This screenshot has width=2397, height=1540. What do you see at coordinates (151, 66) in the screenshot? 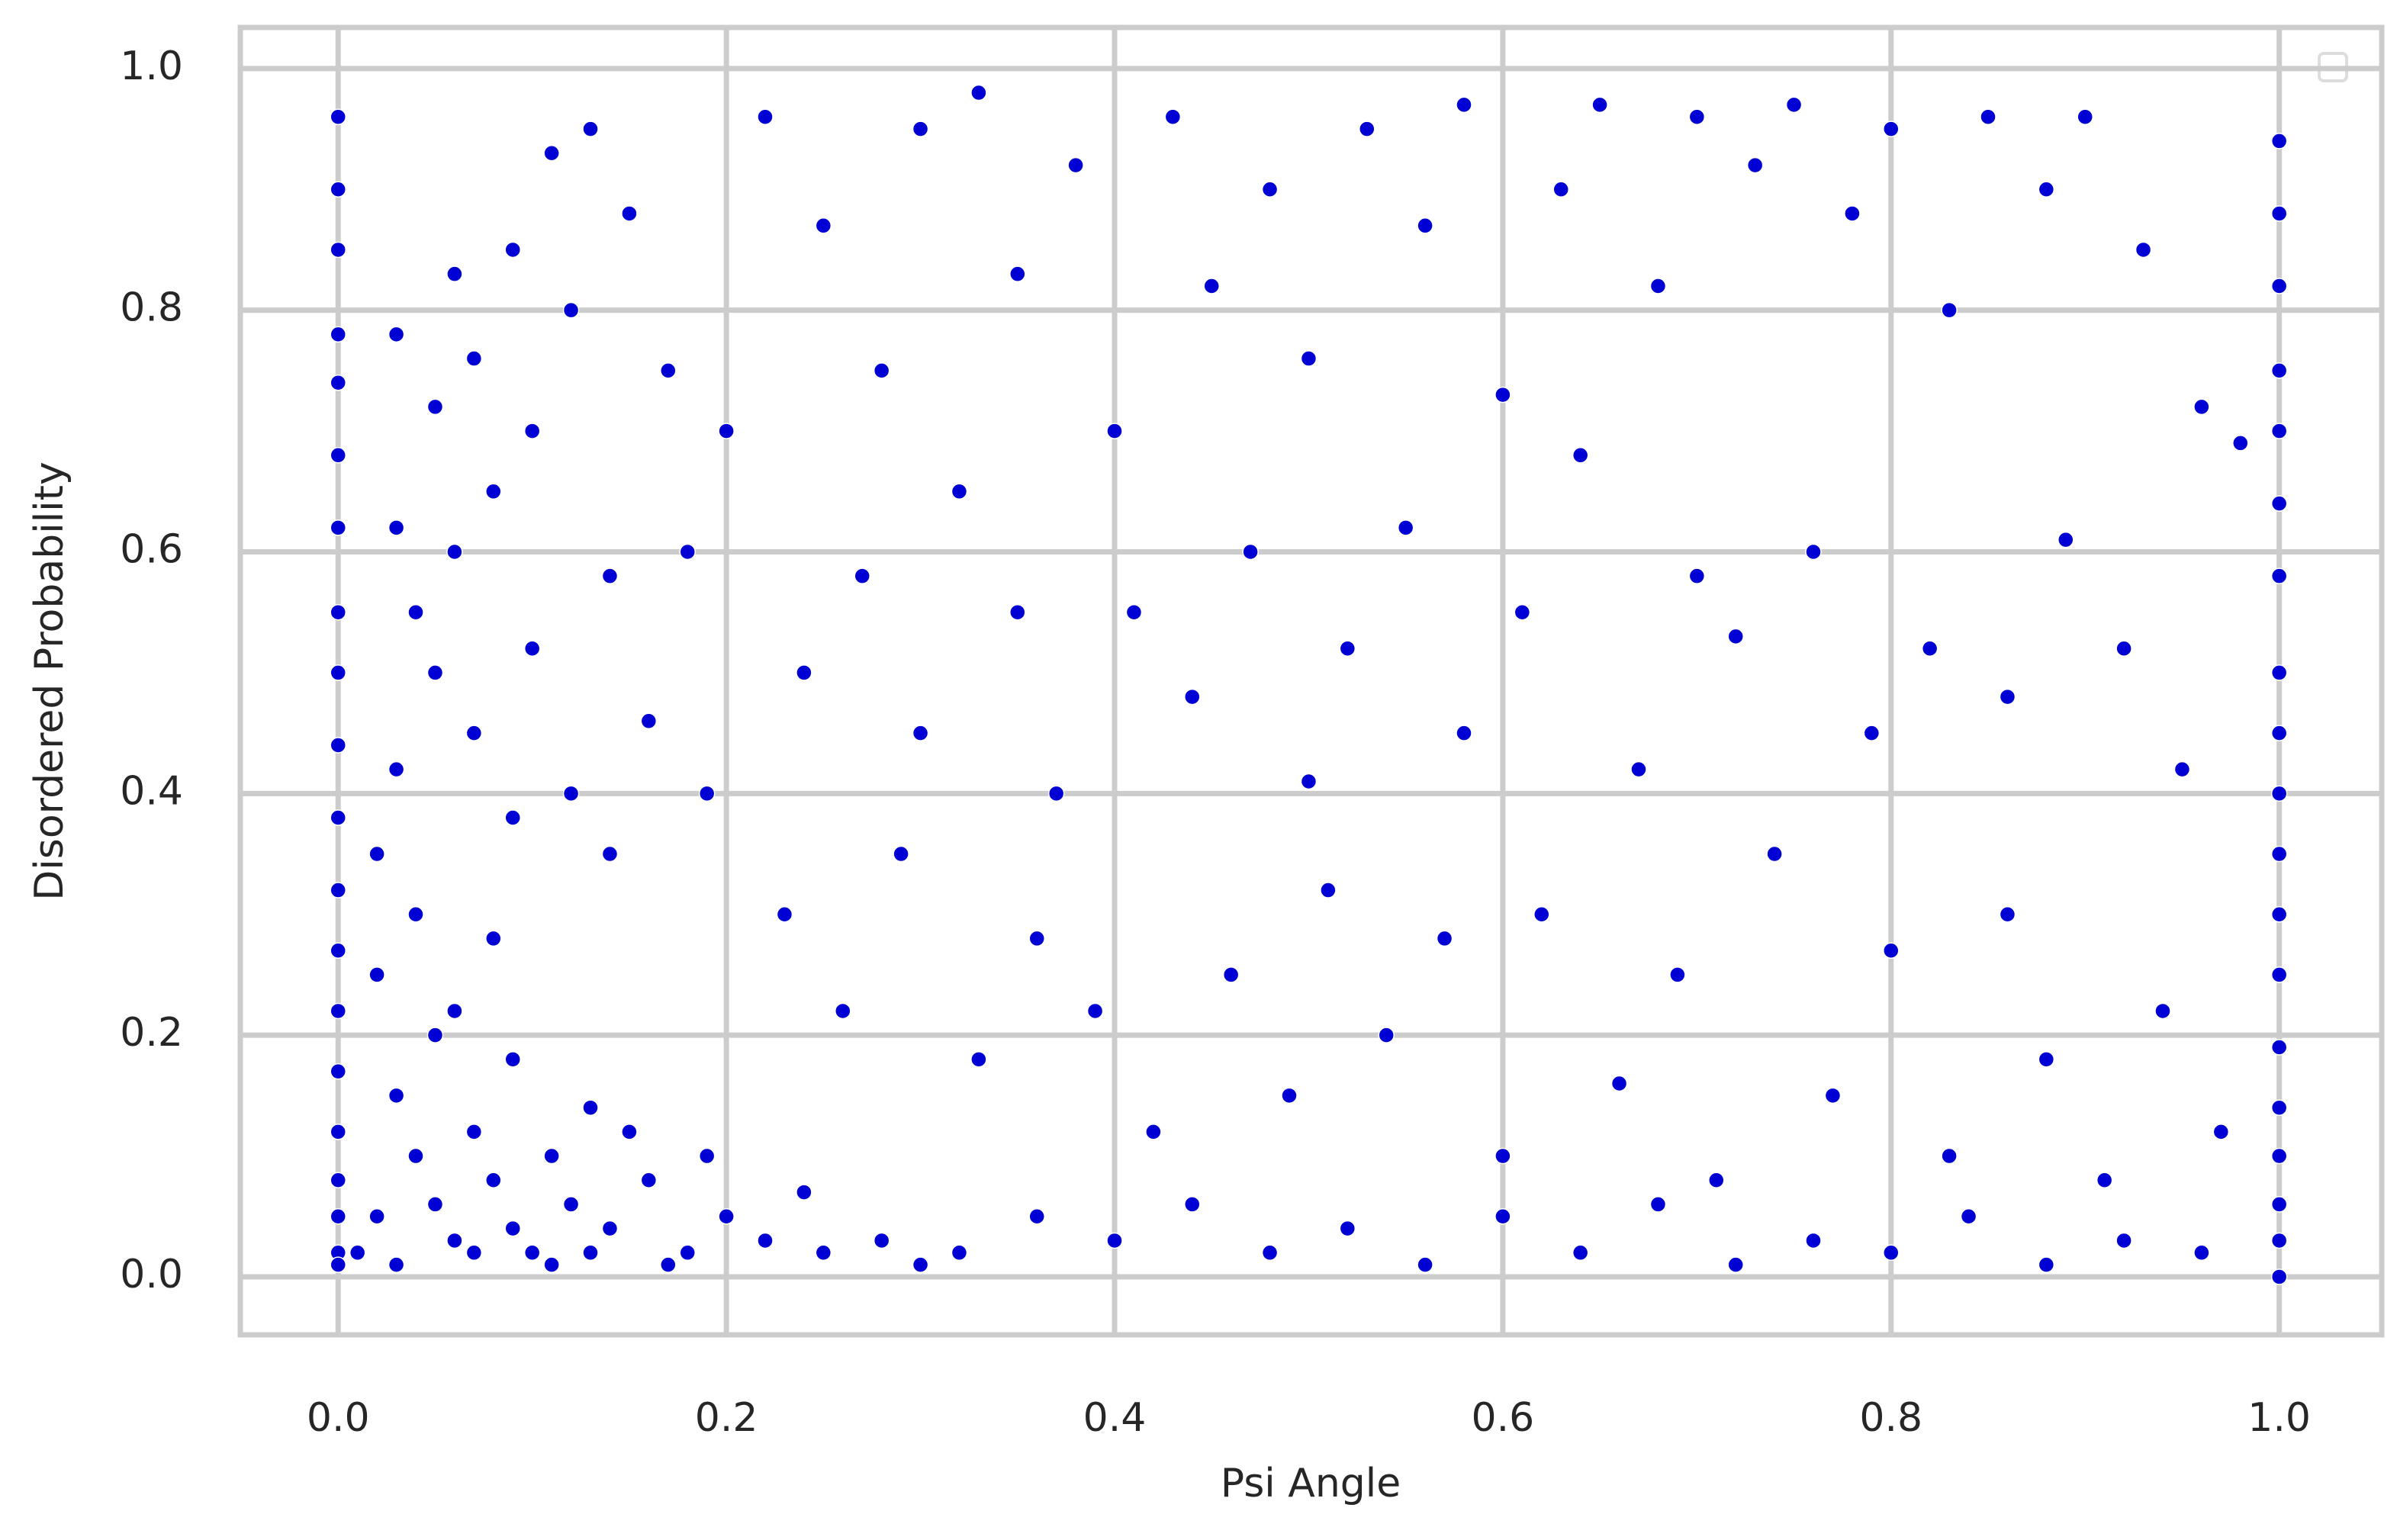
I see `y-tick-label: 1.0` at bounding box center [151, 66].